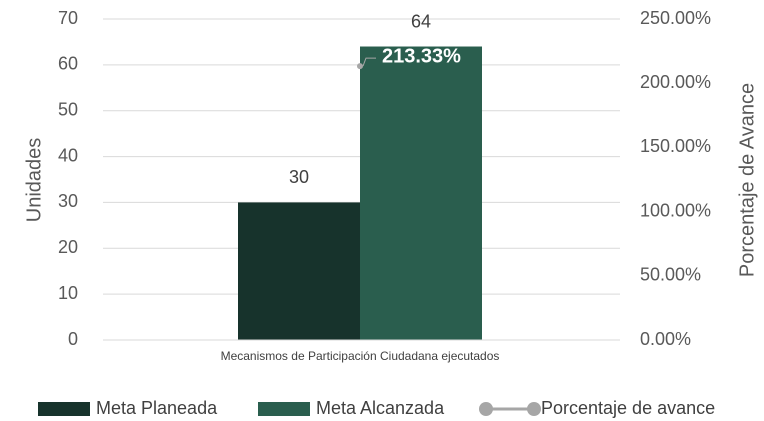 The height and width of the screenshot is (421, 764). Describe the element at coordinates (34, 180) in the screenshot. I see `y-axis-title: Unidades` at that location.